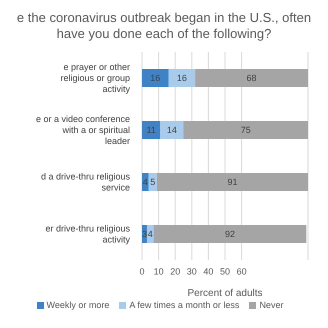  What do you see at coordinates (191, 271) in the screenshot?
I see `x-tick-label: 30` at bounding box center [191, 271].